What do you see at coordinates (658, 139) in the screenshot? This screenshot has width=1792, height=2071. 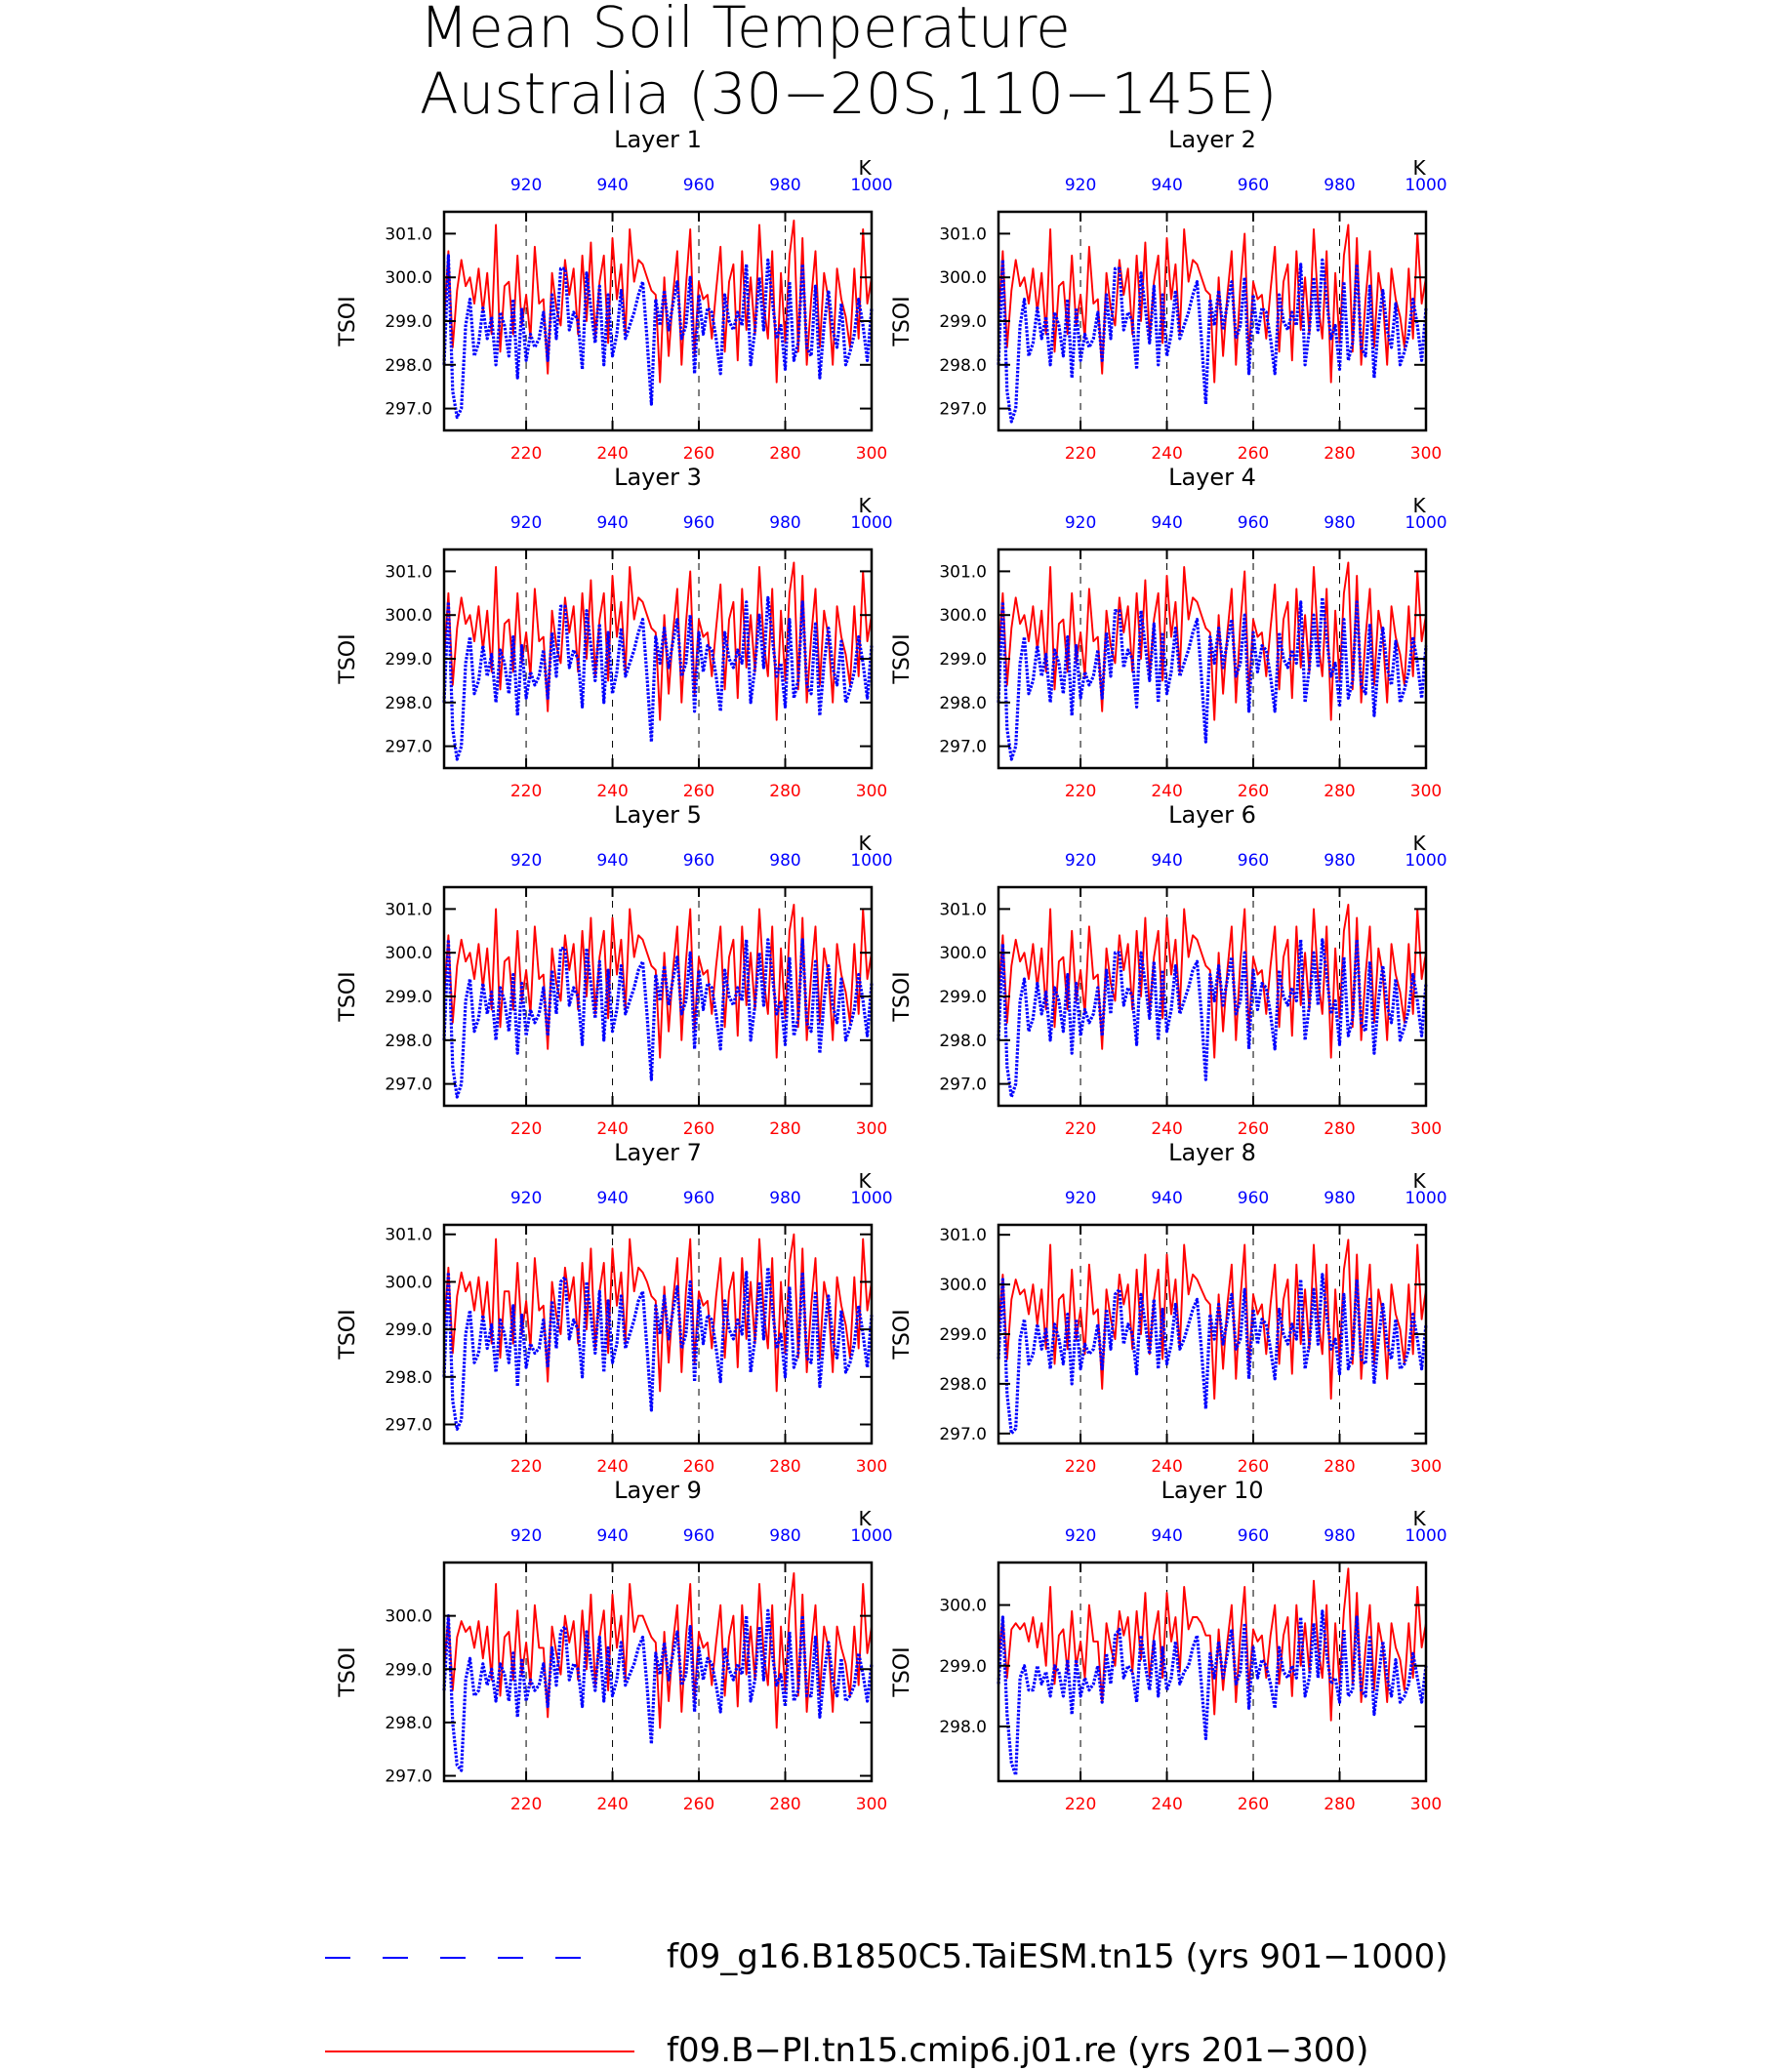 I see `panel-title: Layer 1` at bounding box center [658, 139].